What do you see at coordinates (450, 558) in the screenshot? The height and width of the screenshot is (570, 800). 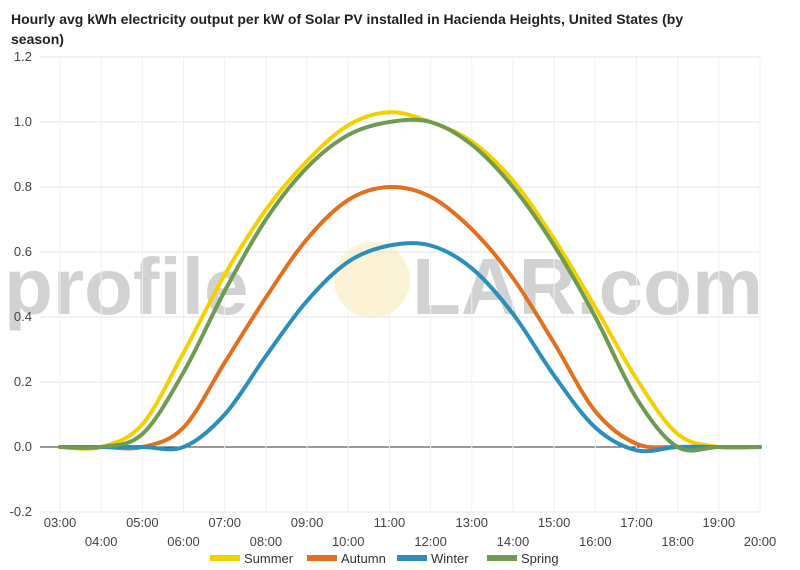 I see `legend-label: Winter` at bounding box center [450, 558].